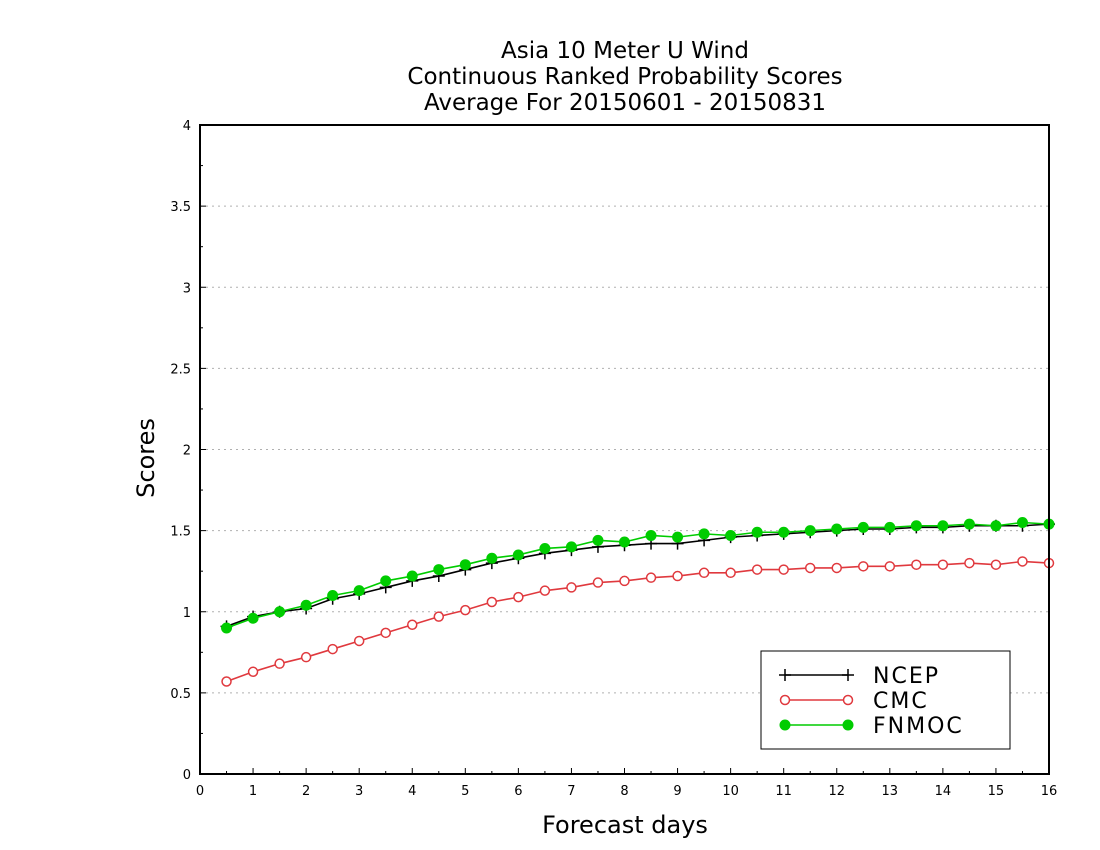  Describe the element at coordinates (187, 451) in the screenshot. I see `y-tick-label: 2` at that location.